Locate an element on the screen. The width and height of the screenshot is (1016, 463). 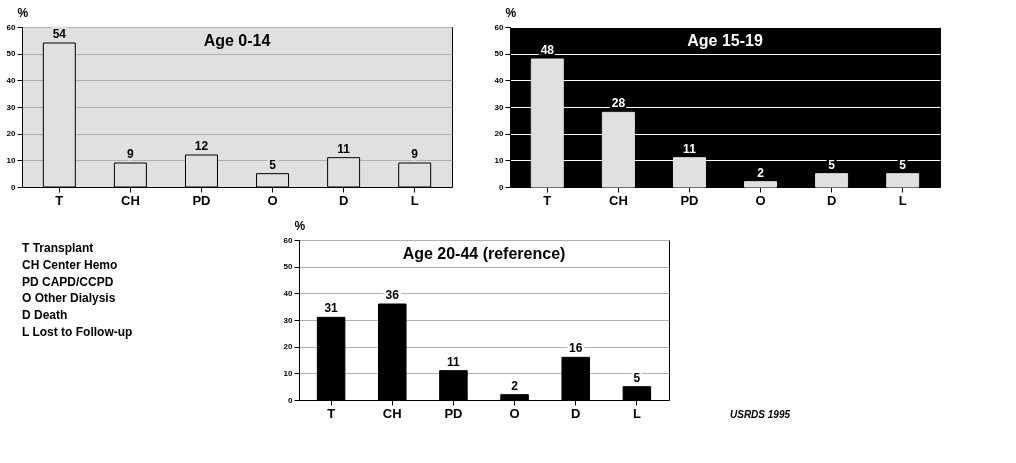
data-label: 12 is located at coordinates (201, 146).